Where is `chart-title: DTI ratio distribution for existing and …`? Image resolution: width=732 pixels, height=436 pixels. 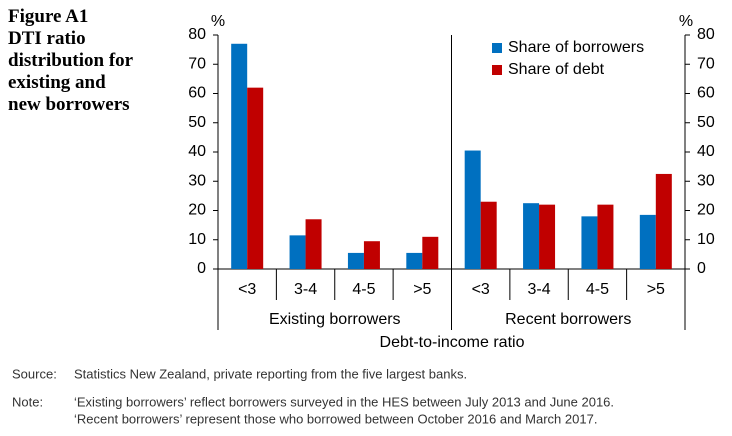 chart-title: DTI ratio distribution for existing and … is located at coordinates (70, 71).